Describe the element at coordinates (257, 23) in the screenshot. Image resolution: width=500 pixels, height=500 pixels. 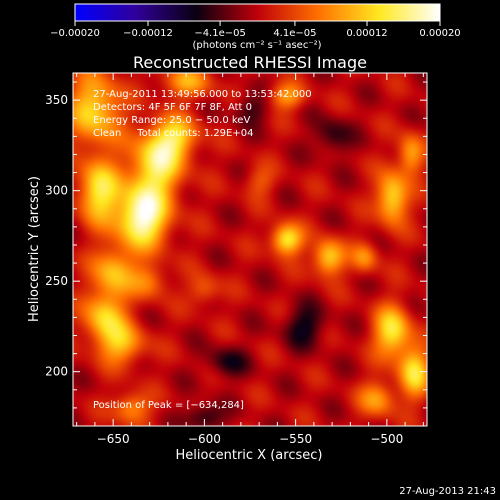
I see `colorbar-ticks` at that location.